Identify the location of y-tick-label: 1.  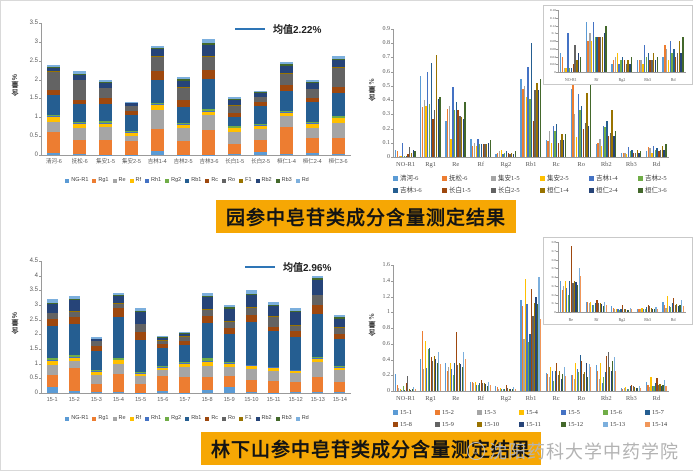
(381, 312).